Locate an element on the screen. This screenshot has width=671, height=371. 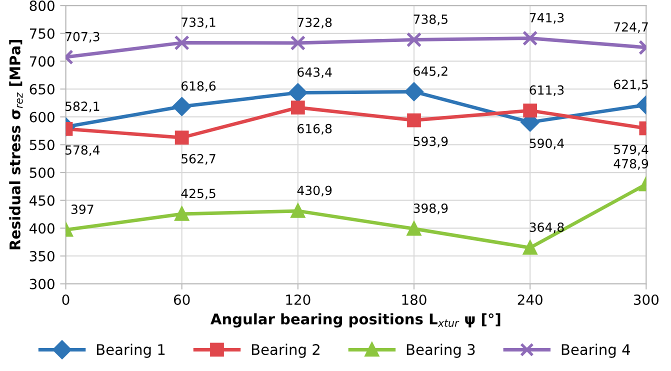
data-label: 398,9 is located at coordinates (431, 209).